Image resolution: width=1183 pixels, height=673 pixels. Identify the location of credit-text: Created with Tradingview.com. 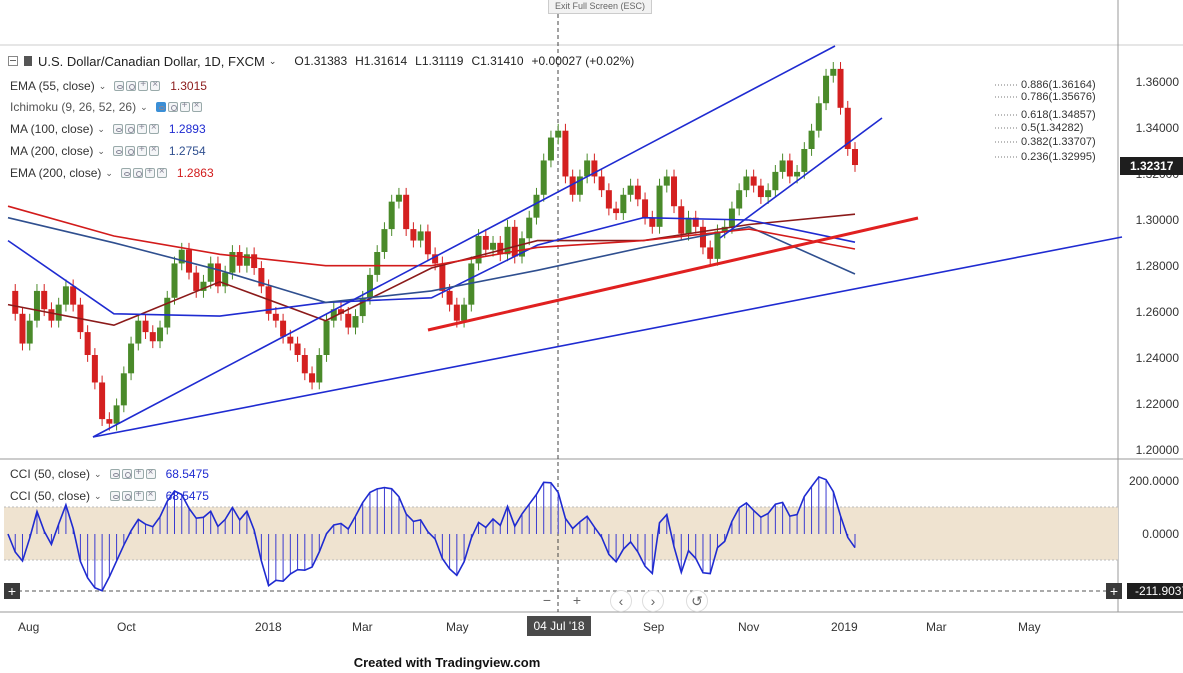
(447, 662).